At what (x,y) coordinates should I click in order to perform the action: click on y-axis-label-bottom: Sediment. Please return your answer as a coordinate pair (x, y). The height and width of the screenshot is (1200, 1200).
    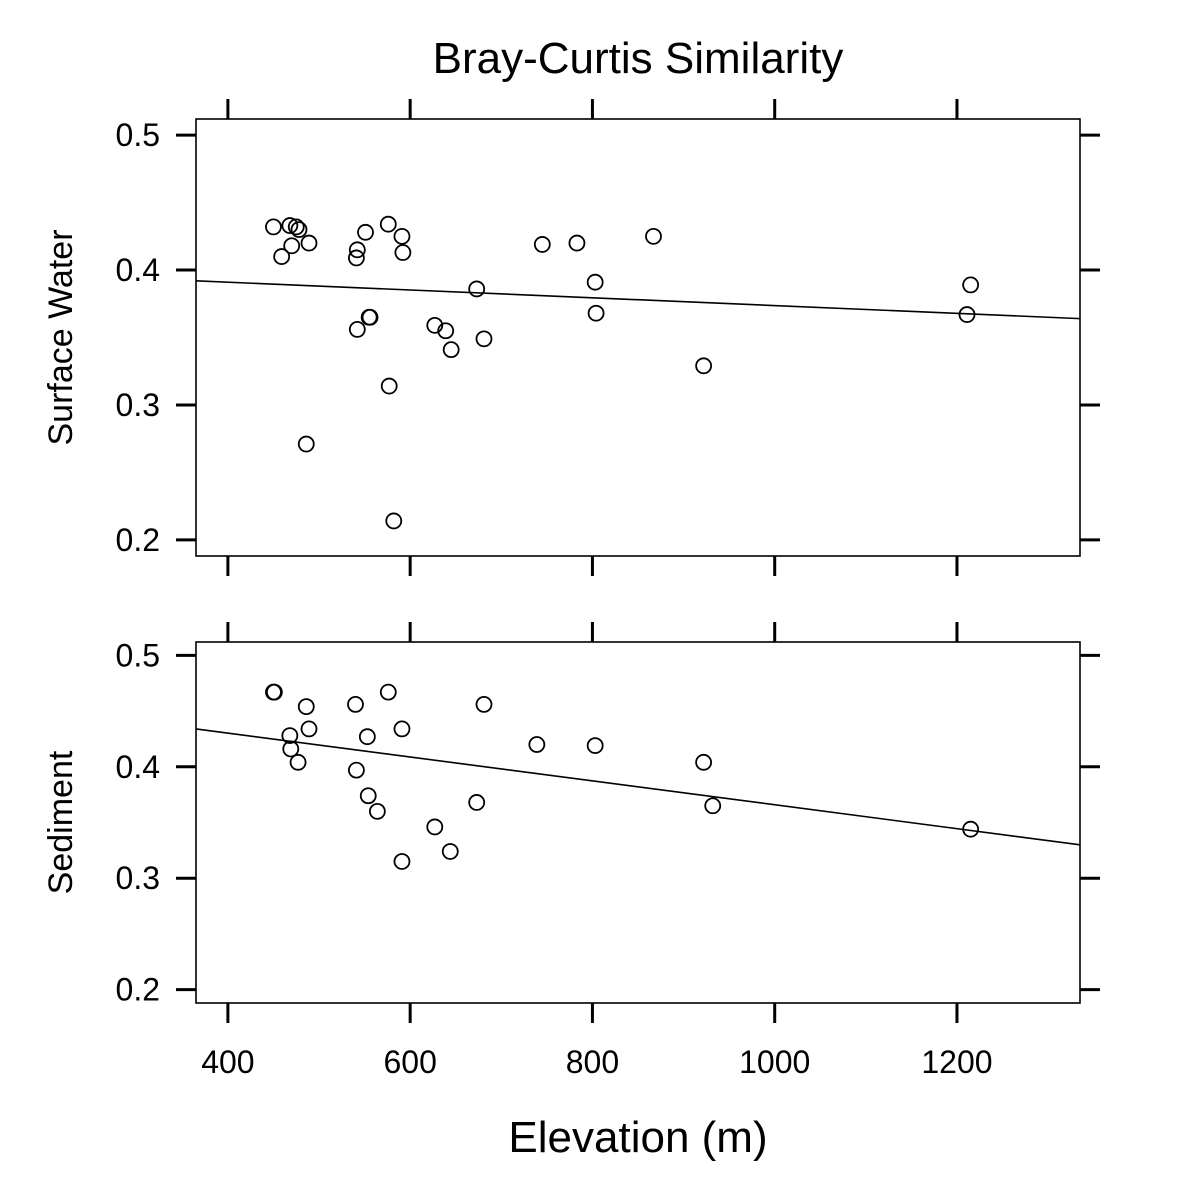
    Looking at the image, I should click on (61, 822).